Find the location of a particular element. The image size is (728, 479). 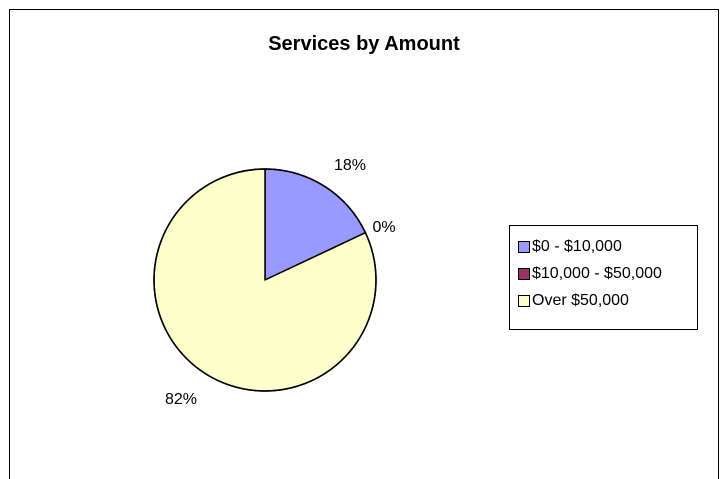

legend-item-2: Over $50,000 is located at coordinates (603, 300).